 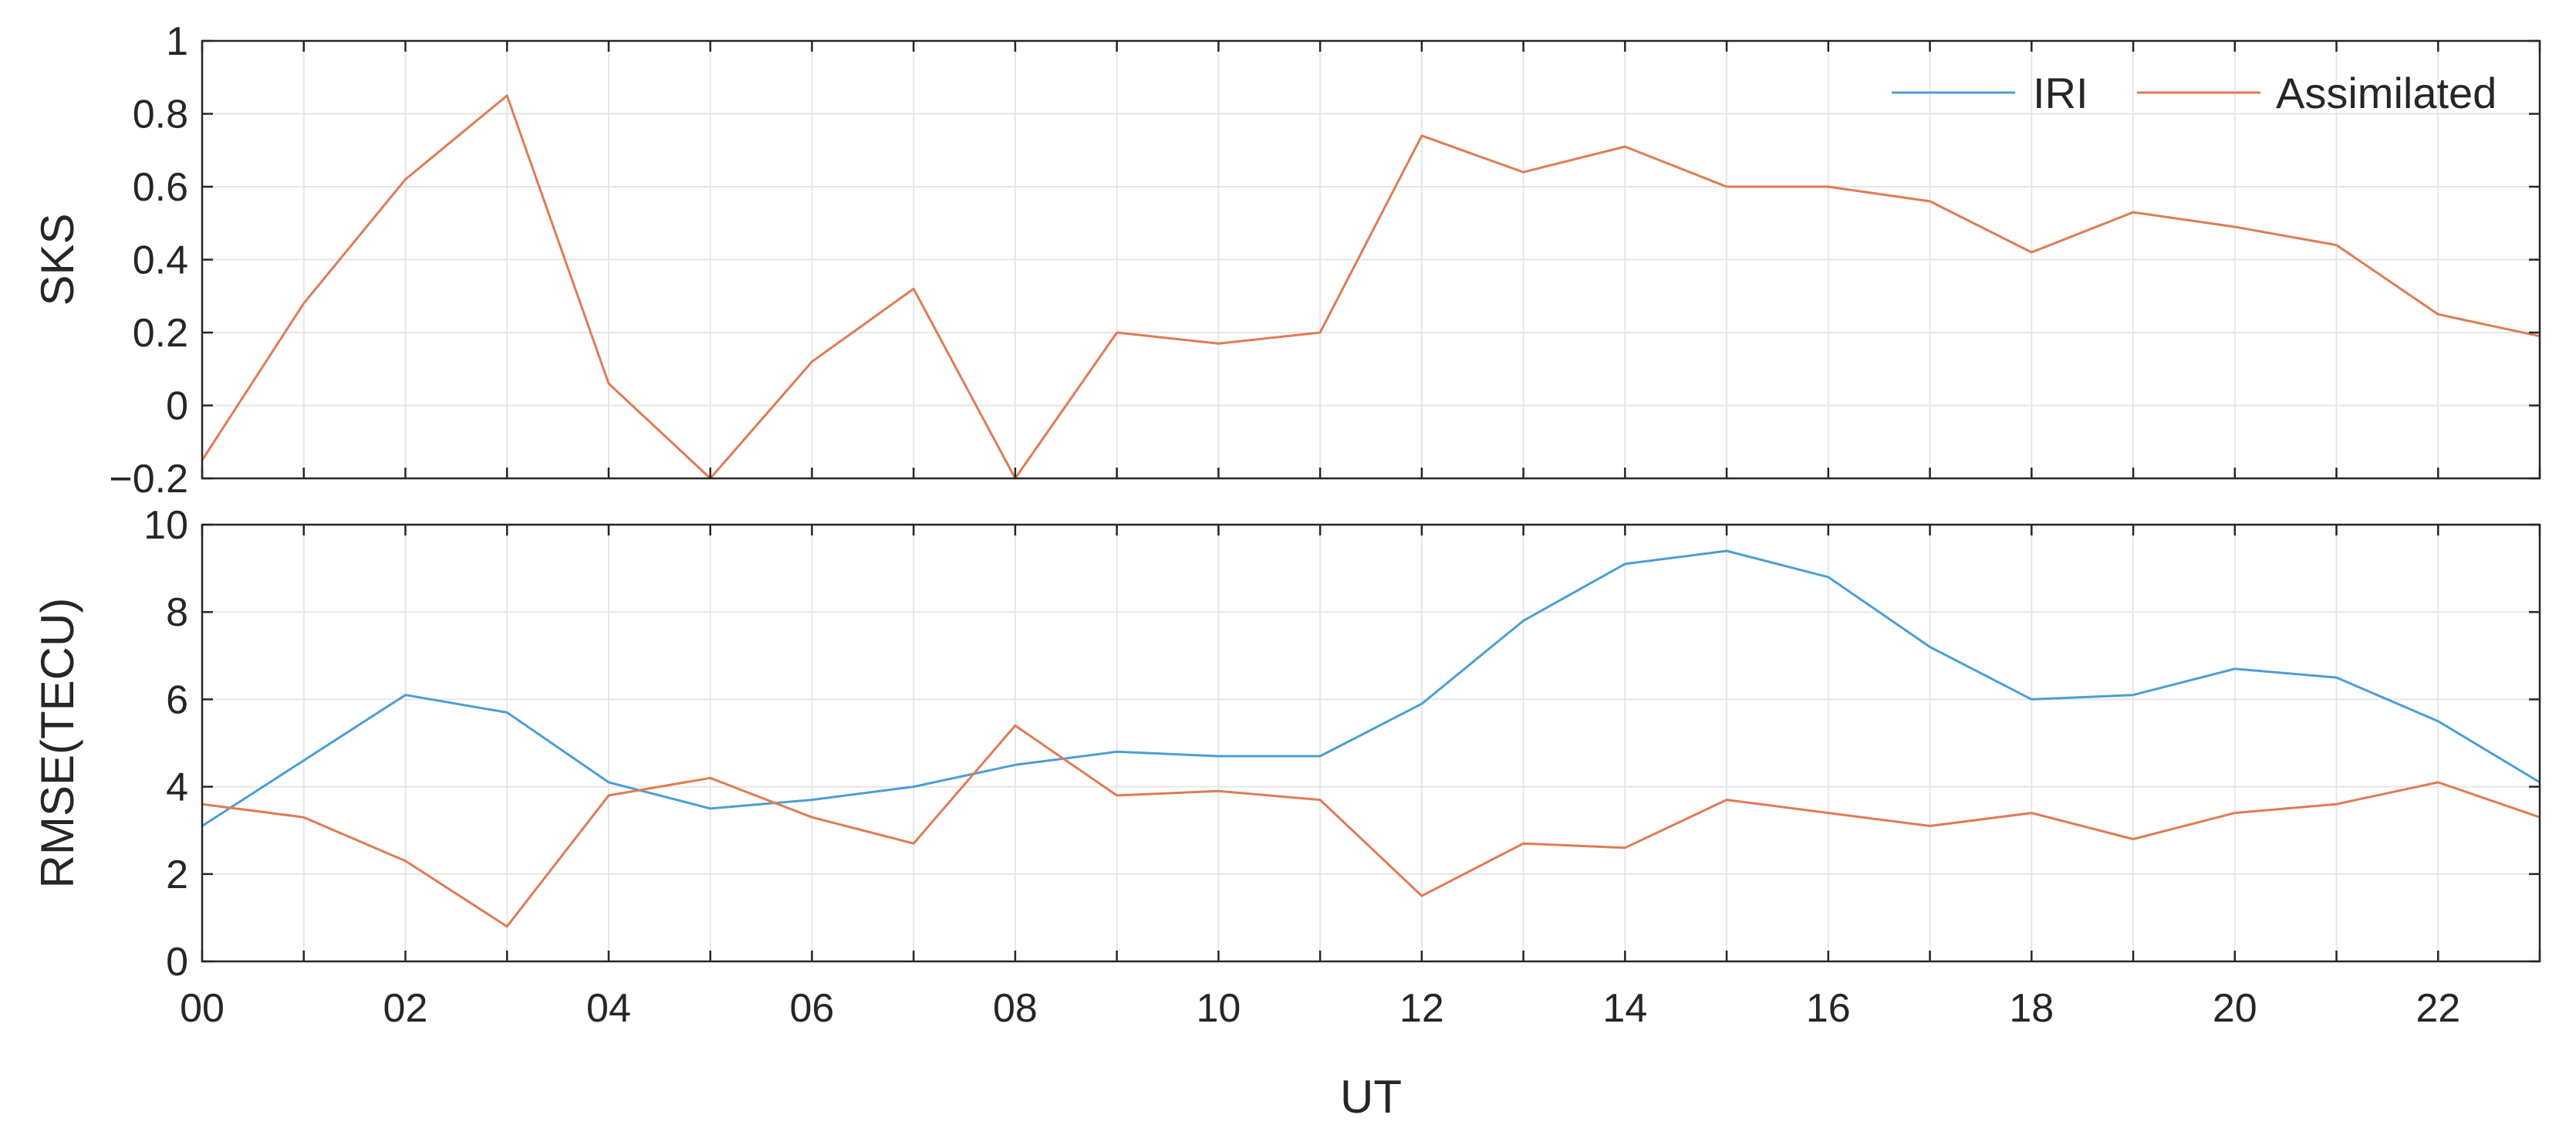 What do you see at coordinates (148, 479) in the screenshot?
I see `y-tick-label: −0.2` at bounding box center [148, 479].